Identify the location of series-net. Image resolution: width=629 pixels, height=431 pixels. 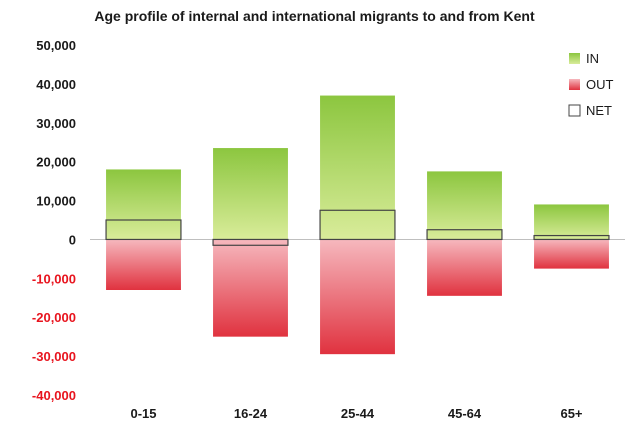
(357, 227).